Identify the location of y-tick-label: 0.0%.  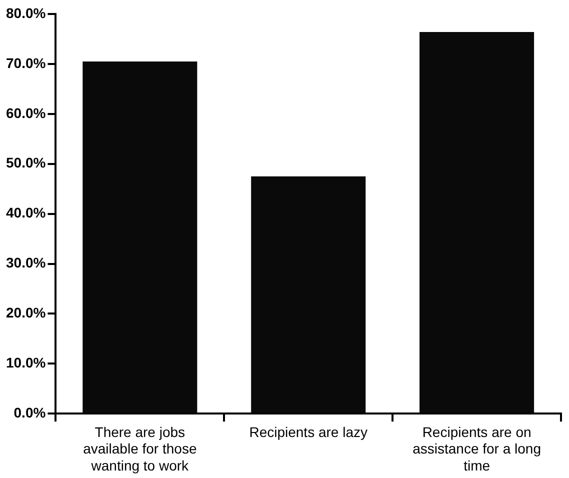
(30, 412).